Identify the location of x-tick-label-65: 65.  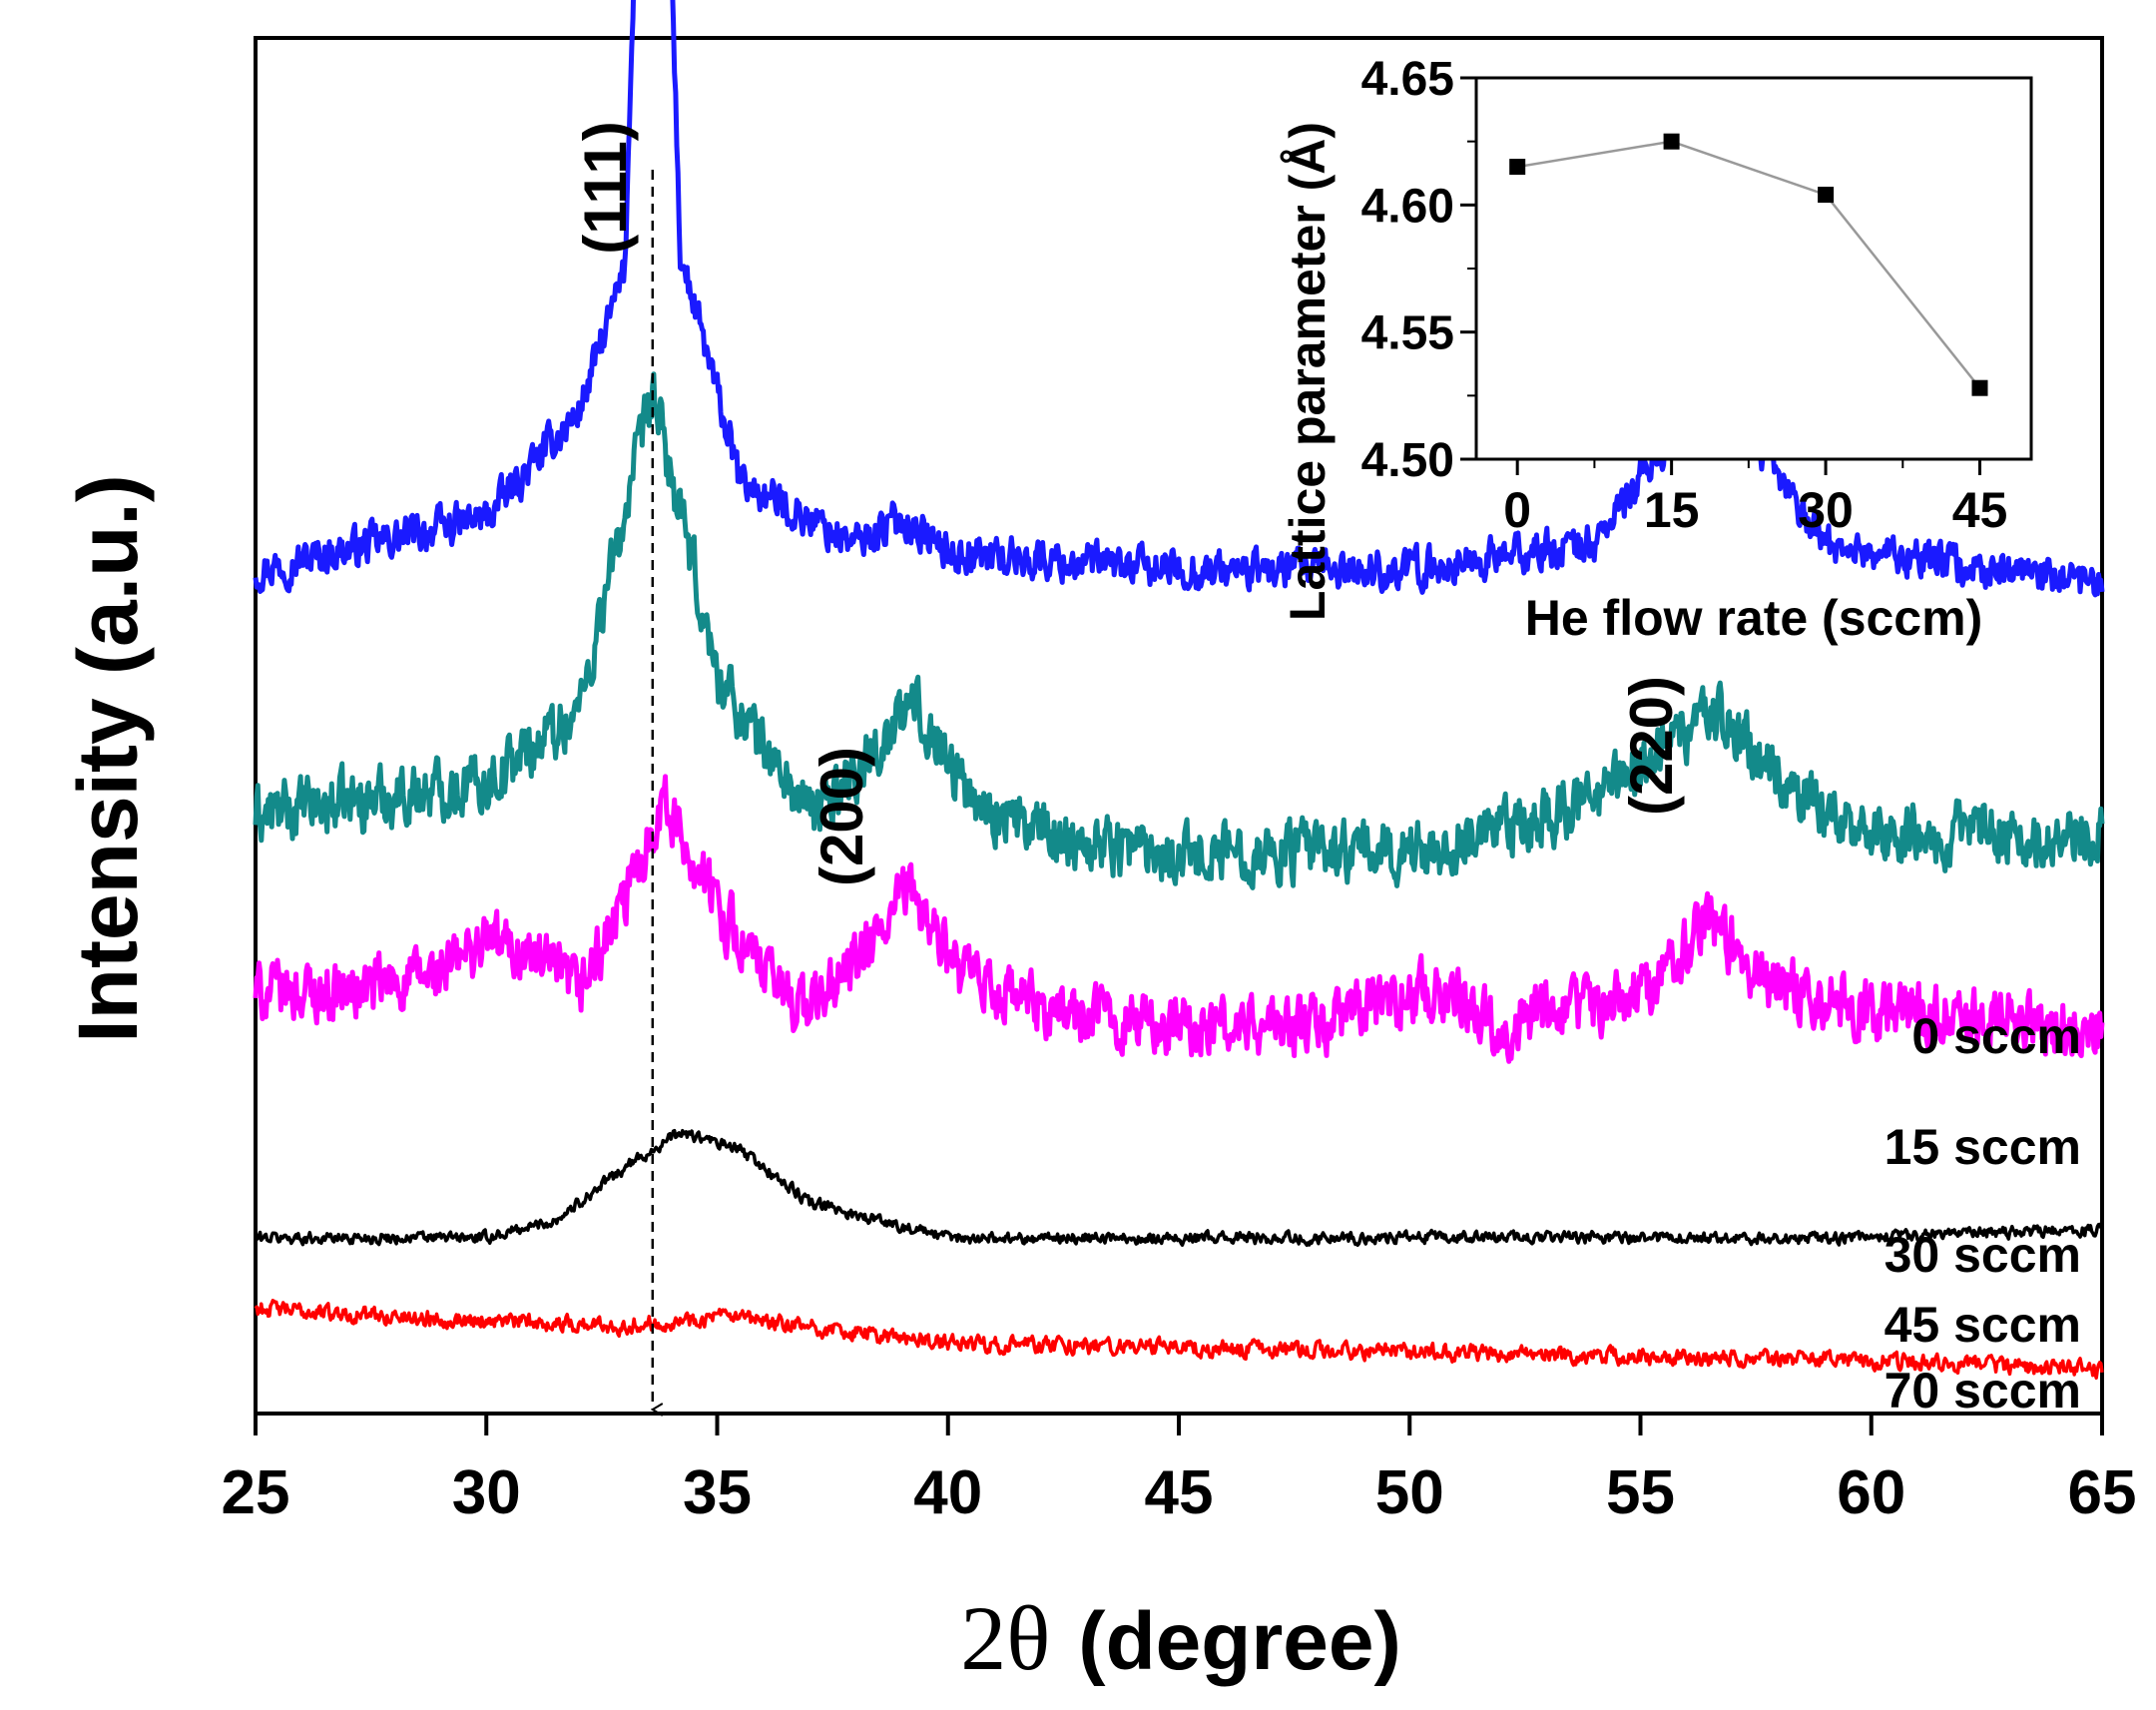
(2102, 1493).